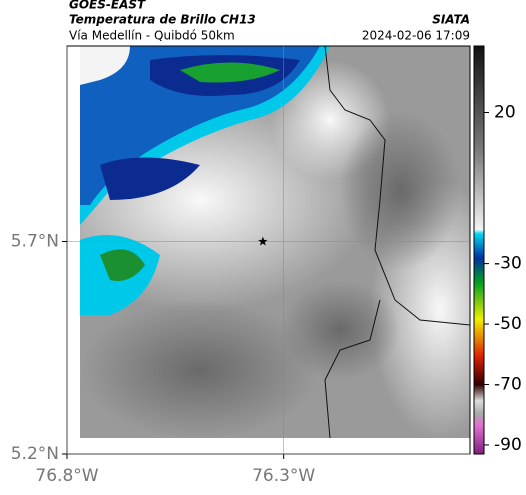 Image resolution: width=526 pixels, height=495 pixels. I want to click on y-tick-label: 5.2°N, so click(35, 454).